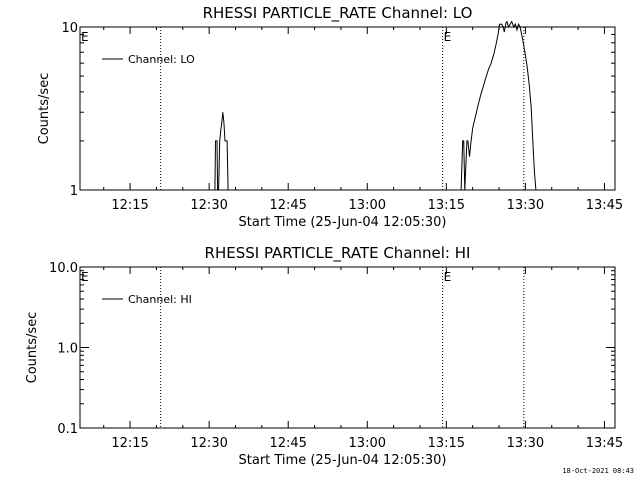 This screenshot has width=640, height=485. I want to click on chart-title: RHESSI PARTICLE_RATE Channel: LO, so click(338, 13).